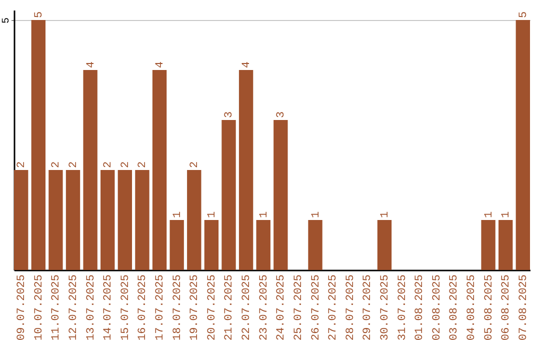 This screenshot has height=340, width=540. What do you see at coordinates (472, 307) in the screenshot?
I see `x-tick-label: 04.08.2025` at bounding box center [472, 307].